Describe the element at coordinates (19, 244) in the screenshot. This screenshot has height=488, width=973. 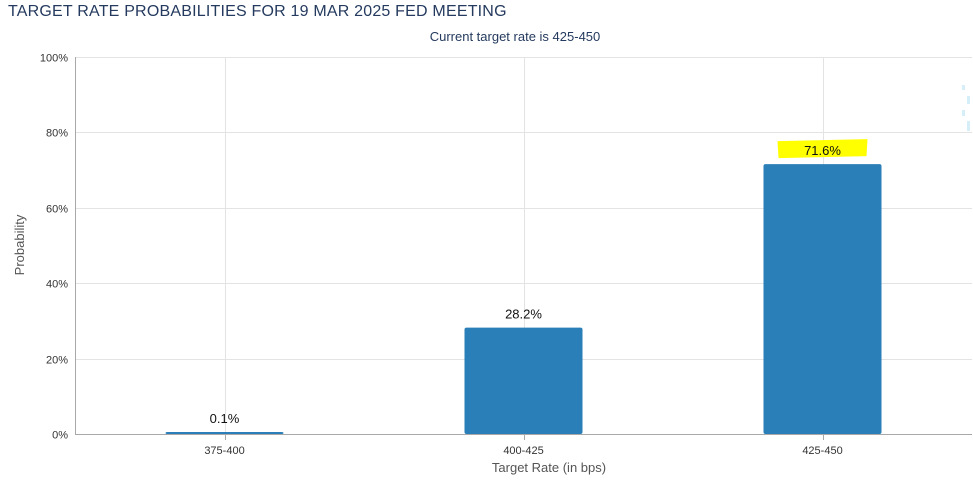
I see `y-axis-title: Probability` at that location.